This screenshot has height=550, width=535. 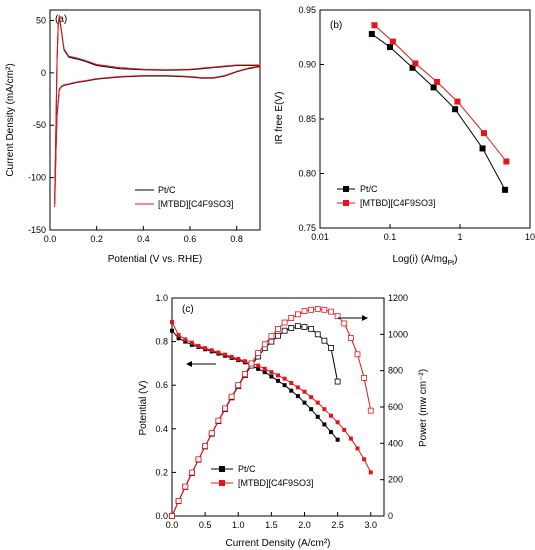 What do you see at coordinates (451, 263) in the screenshot?
I see `plot-b-xlabel-sub: Pt` at bounding box center [451, 263].